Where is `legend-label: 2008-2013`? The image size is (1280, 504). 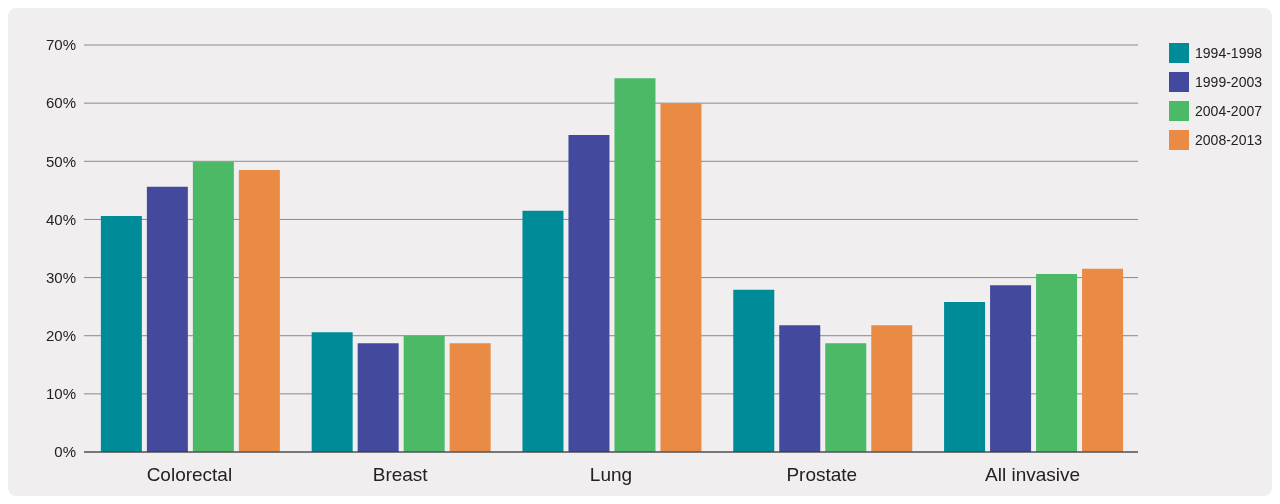 legend-label: 2008-2013 is located at coordinates (1228, 139).